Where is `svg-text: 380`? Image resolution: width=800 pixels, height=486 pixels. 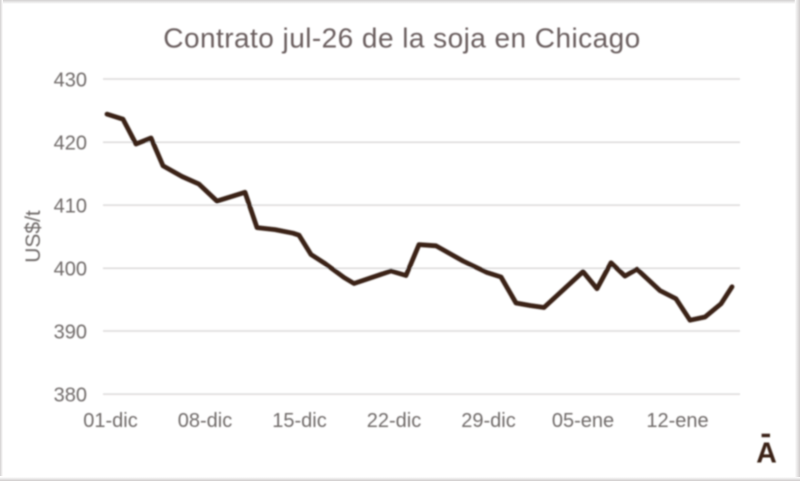
svg-text: 380 is located at coordinates (70, 395).